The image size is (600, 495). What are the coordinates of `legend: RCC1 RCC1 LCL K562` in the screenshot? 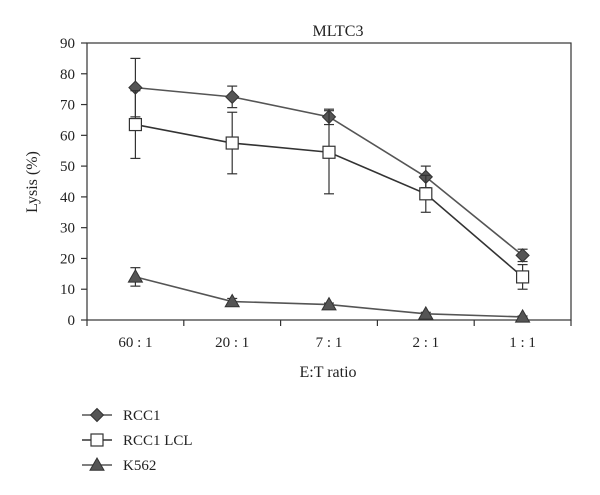 It's located at (137, 440).